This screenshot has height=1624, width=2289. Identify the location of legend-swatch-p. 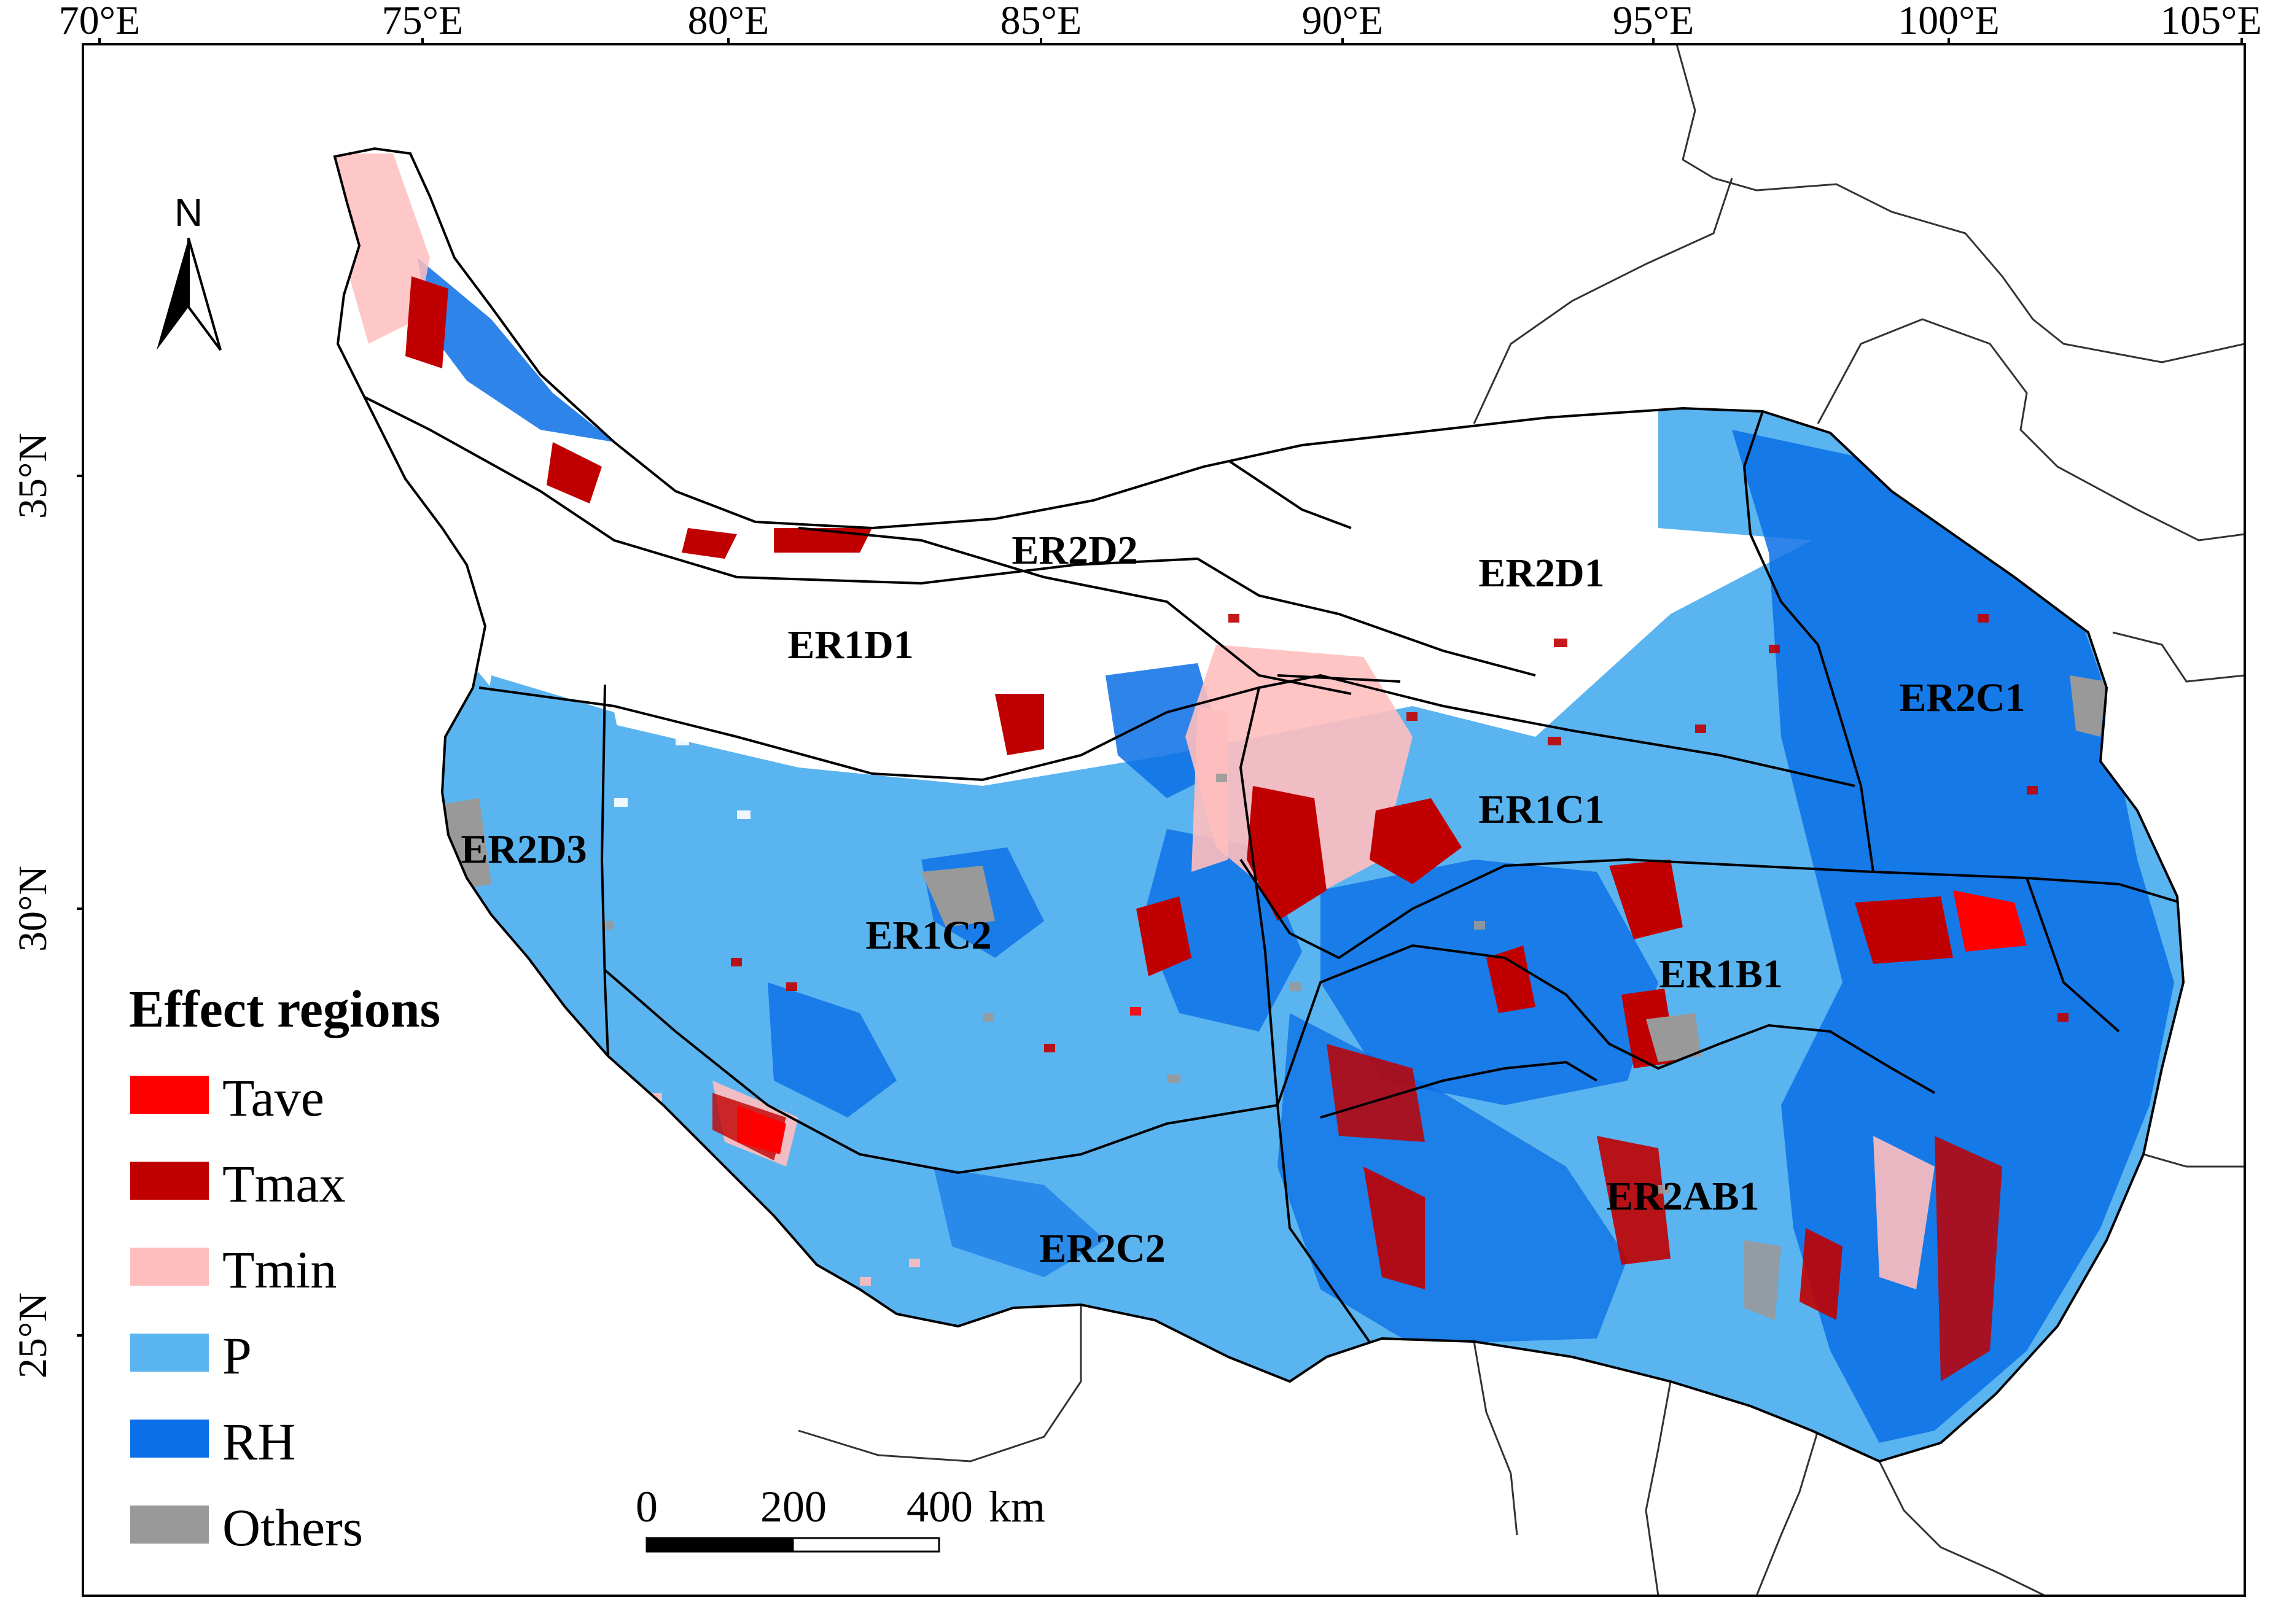
(169, 1353).